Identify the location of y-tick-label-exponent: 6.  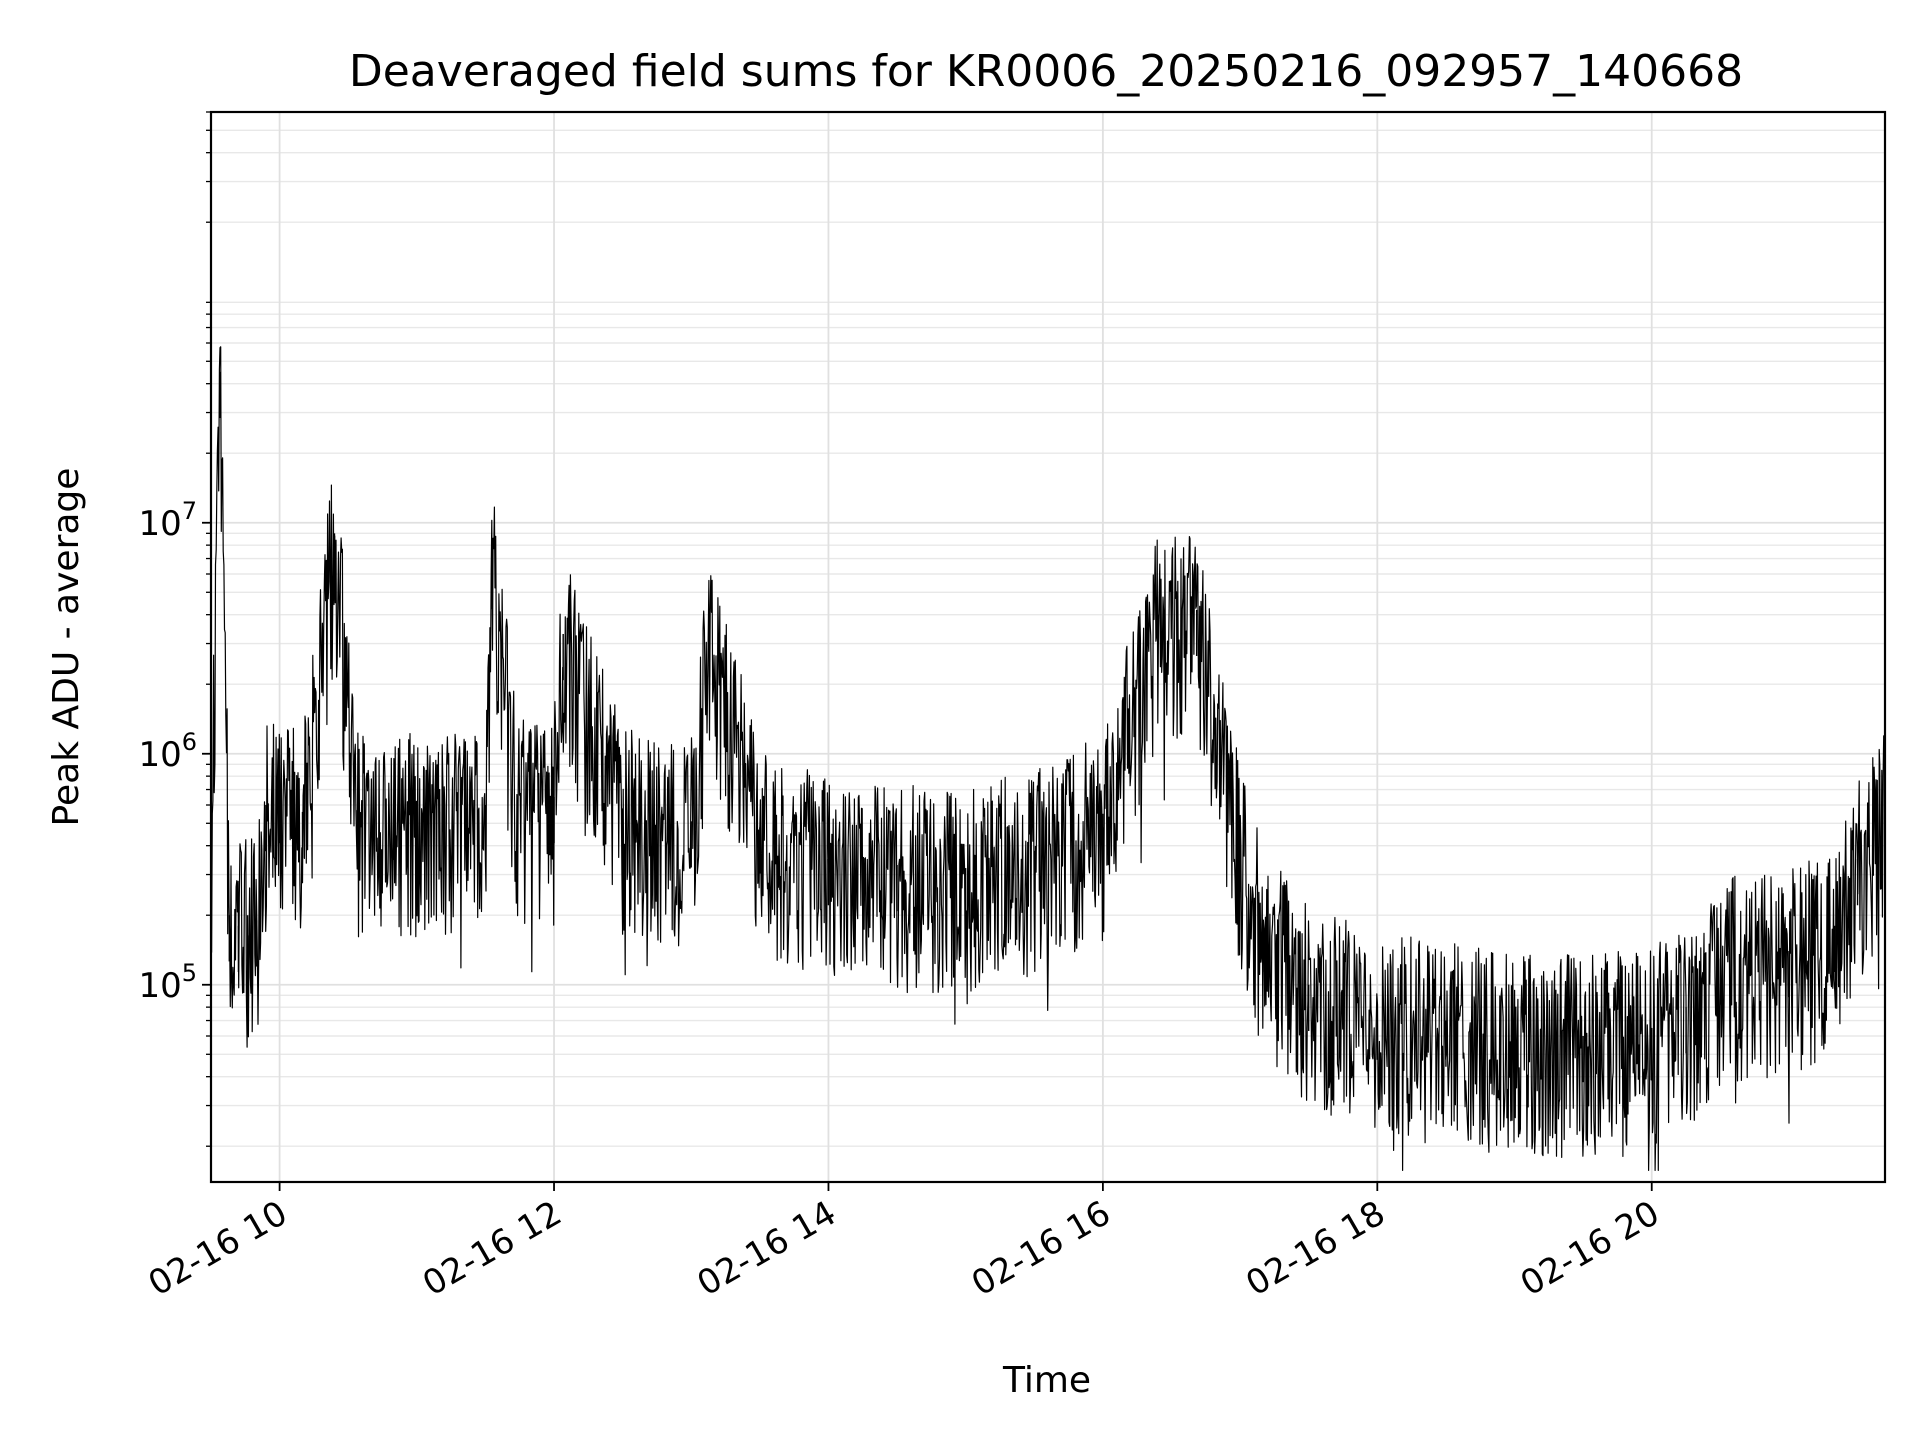
(189, 742).